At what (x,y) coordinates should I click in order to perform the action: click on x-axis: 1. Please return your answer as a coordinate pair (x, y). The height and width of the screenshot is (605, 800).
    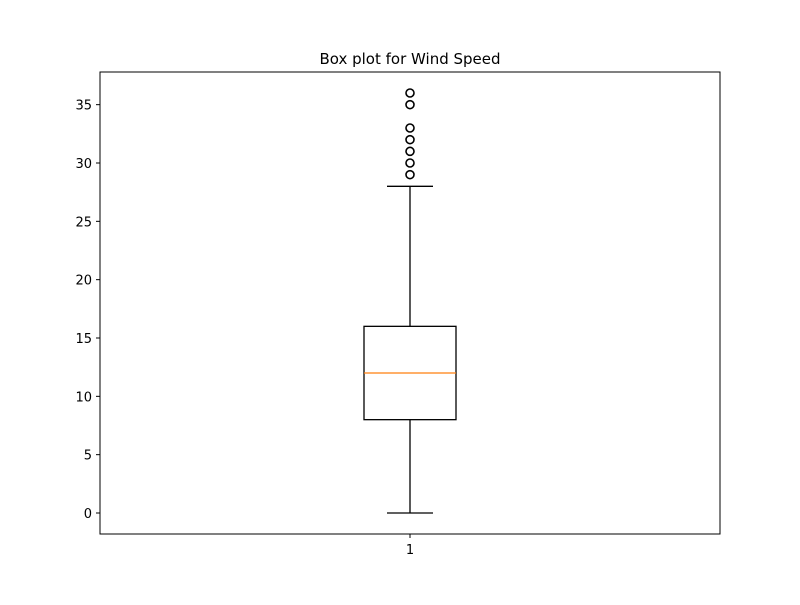
    Looking at the image, I should click on (410, 546).